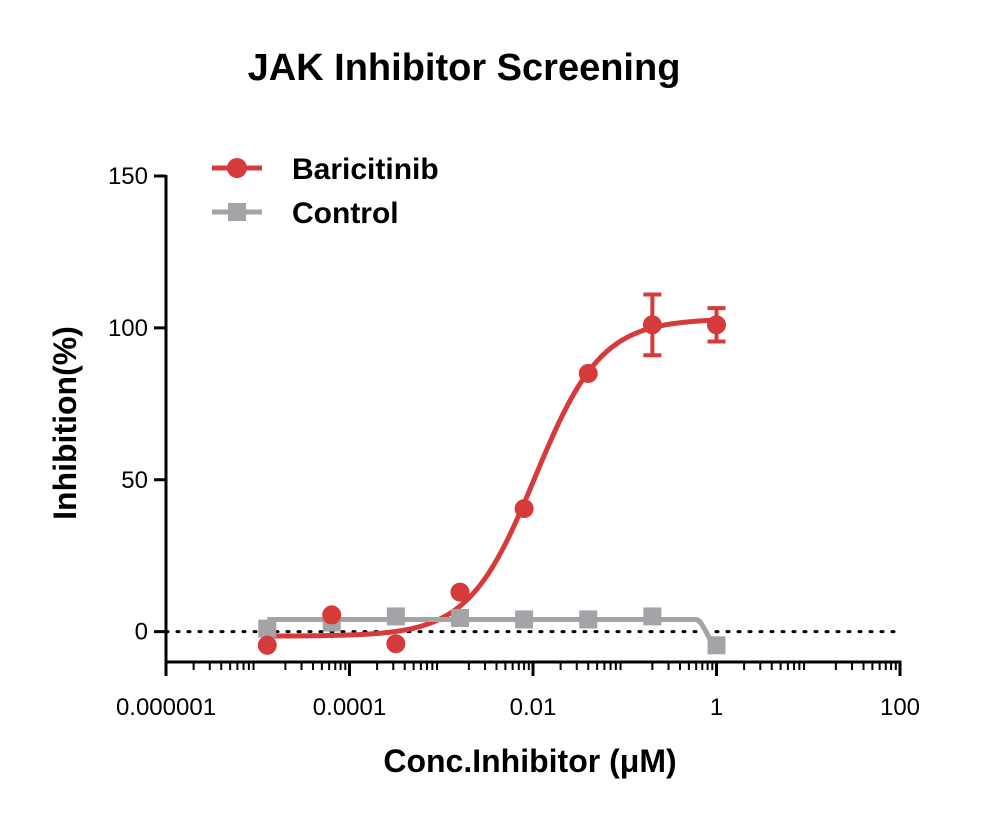 Image resolution: width=1000 pixels, height=816 pixels. Describe the element at coordinates (65, 423) in the screenshot. I see `y-axis-label: Inhibition(%)` at that location.